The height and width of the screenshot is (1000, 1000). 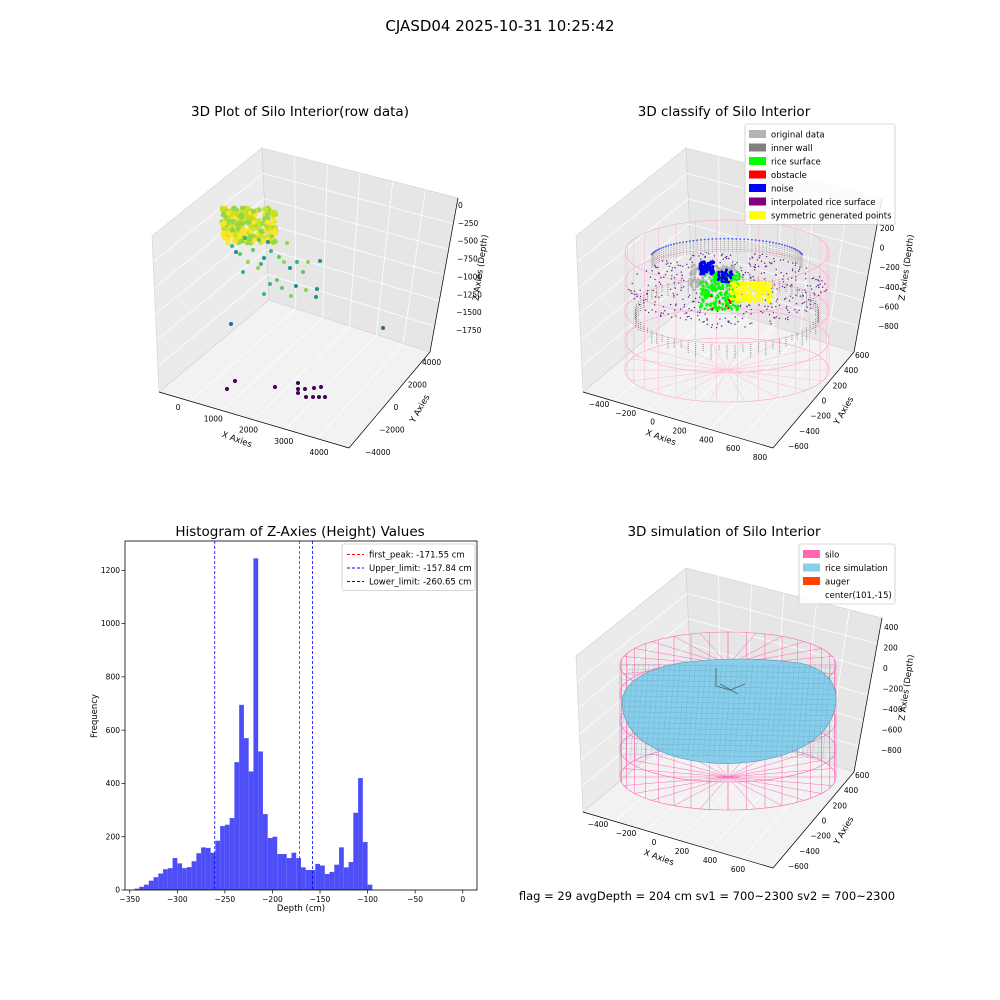 What do you see at coordinates (851, 790) in the screenshot?
I see `panel4-y-tick: 400` at bounding box center [851, 790].